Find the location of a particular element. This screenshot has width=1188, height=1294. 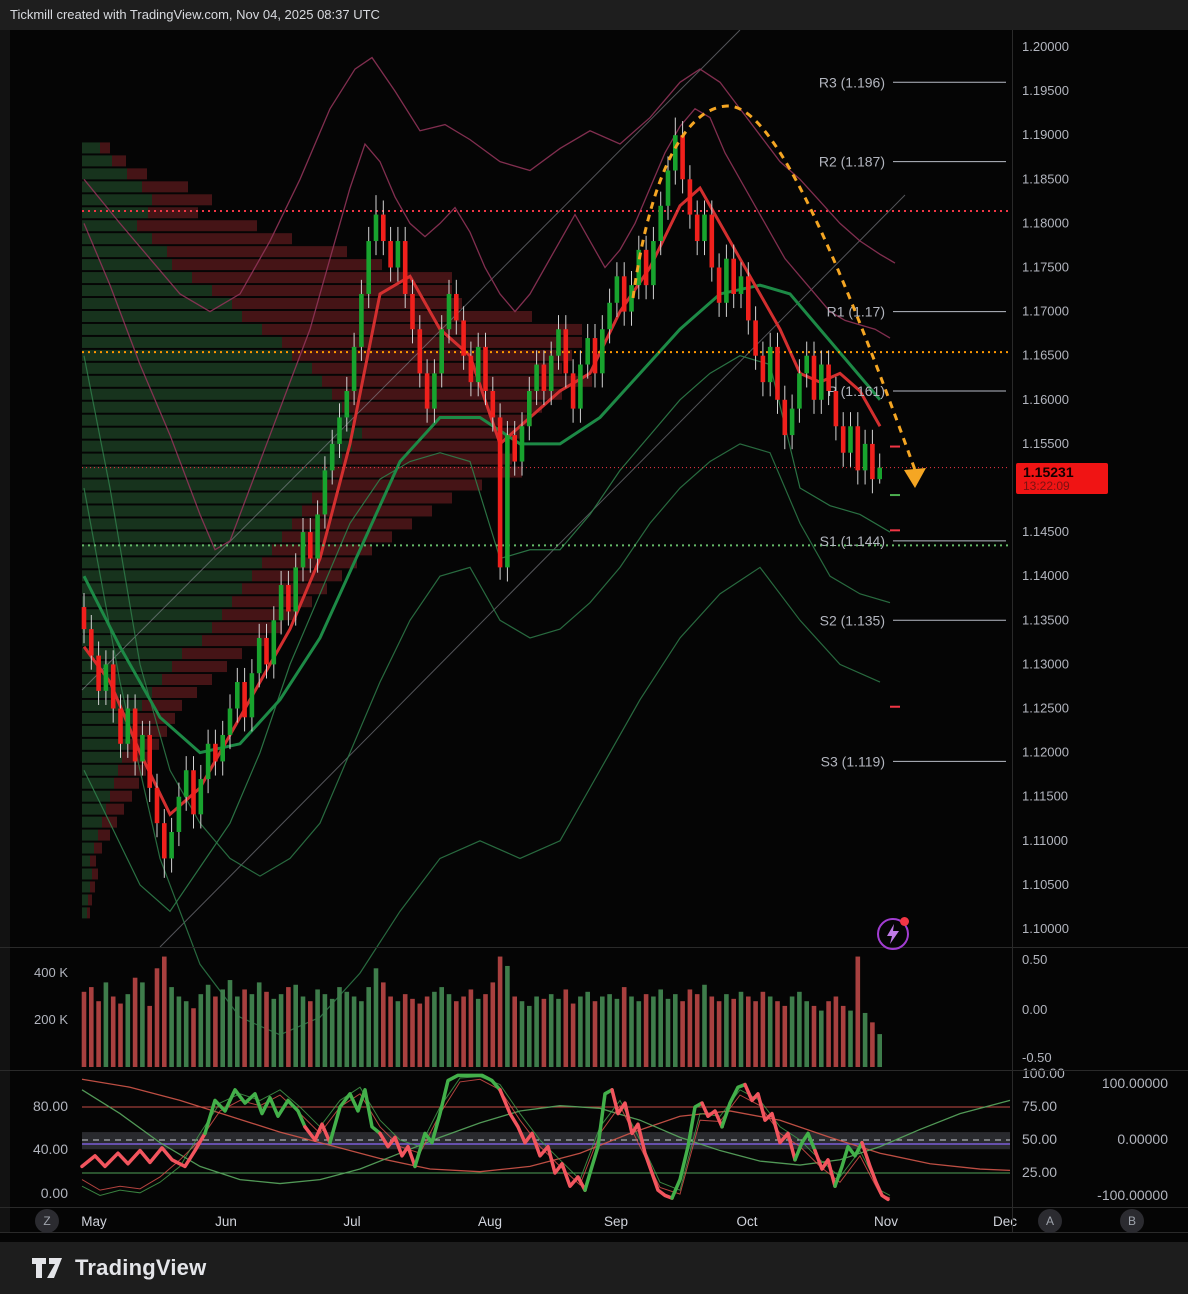

svg-text: Jul is located at coordinates (351, 1221).